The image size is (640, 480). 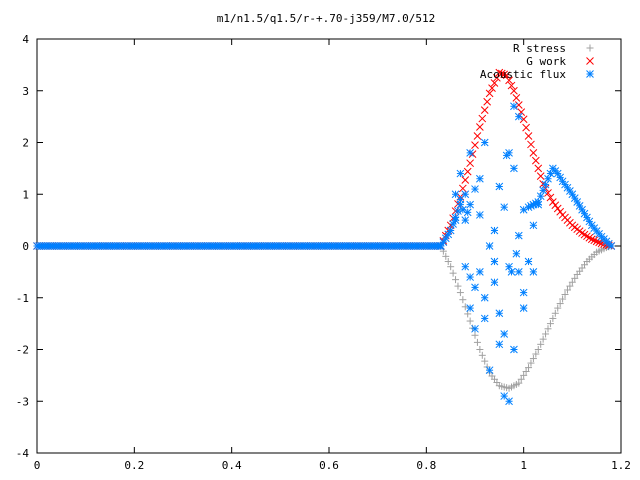 I want to click on y-tick-label: 0, so click(x=25, y=246).